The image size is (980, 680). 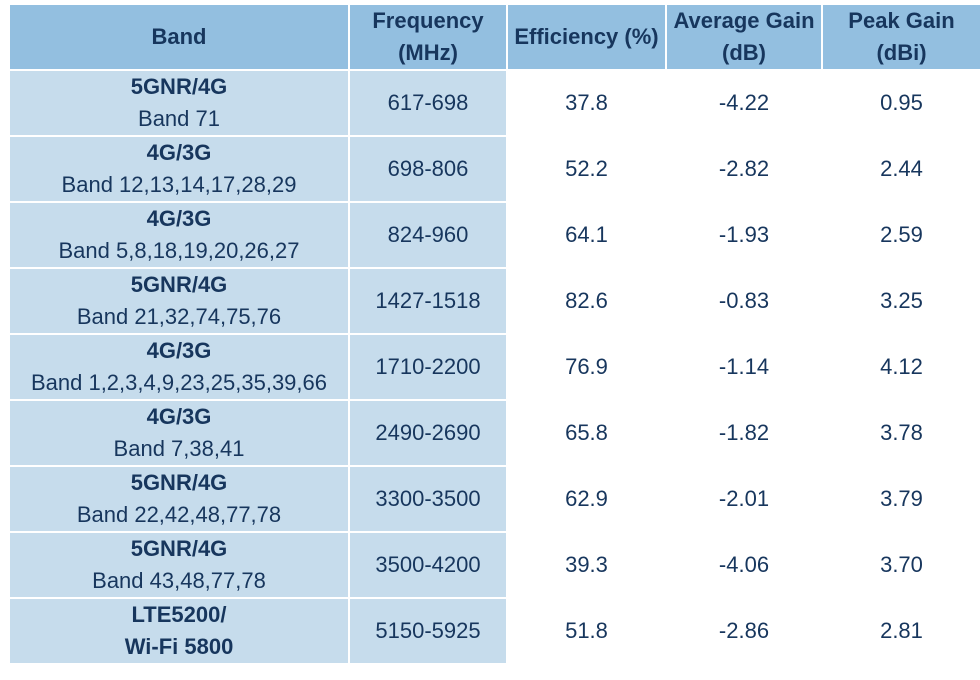 What do you see at coordinates (179, 367) in the screenshot?
I see `band-cell: 4G/3G Band 1,2,3,4,9,23,25,35,39,66` at bounding box center [179, 367].